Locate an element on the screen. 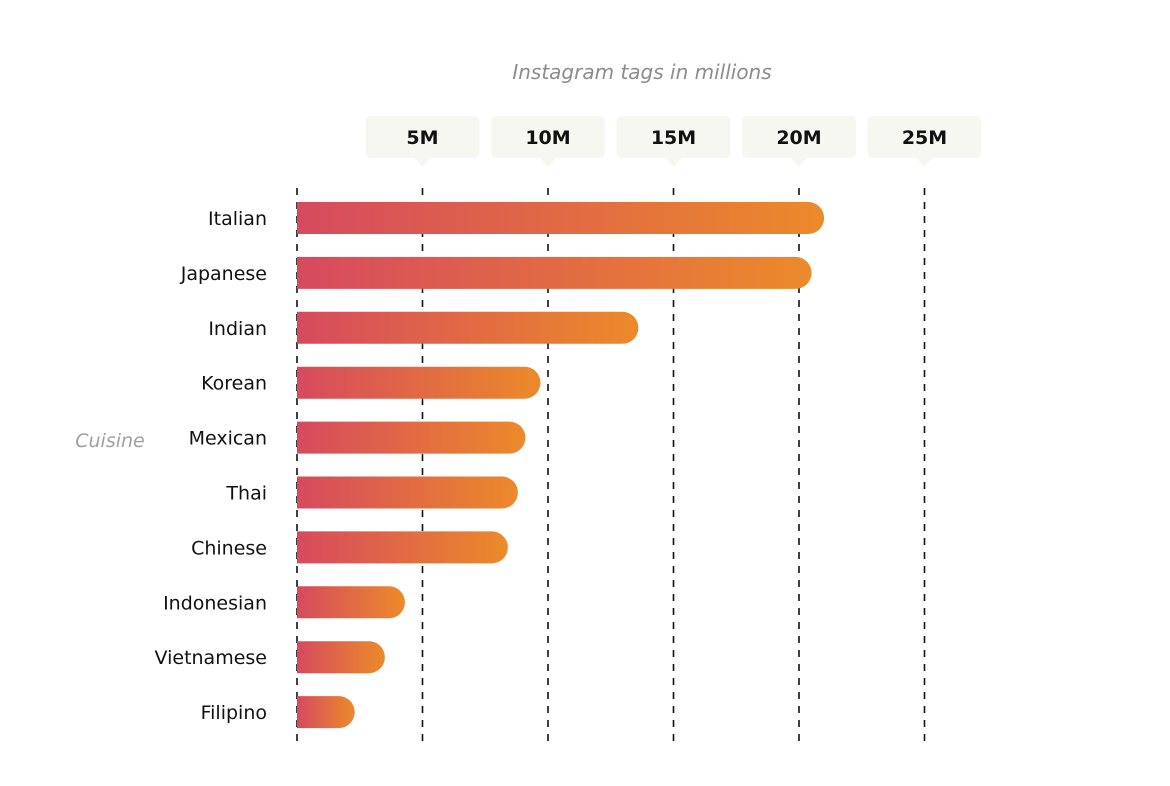 This screenshot has width=1170, height=786. tick-label: 10M is located at coordinates (547, 138).